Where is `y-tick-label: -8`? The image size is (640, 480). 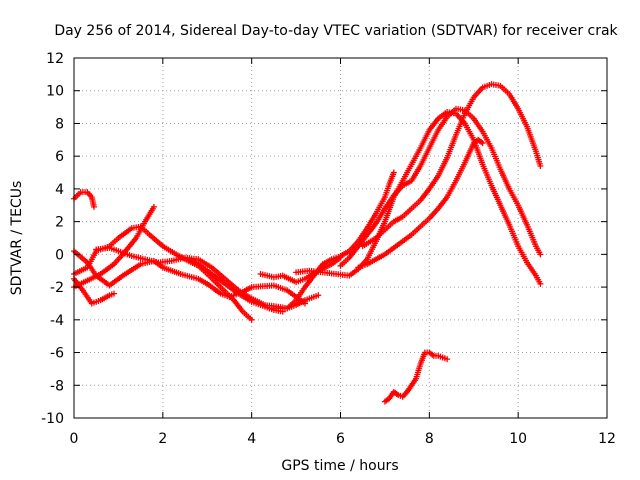
y-tick-label: -8 is located at coordinates (57, 386).